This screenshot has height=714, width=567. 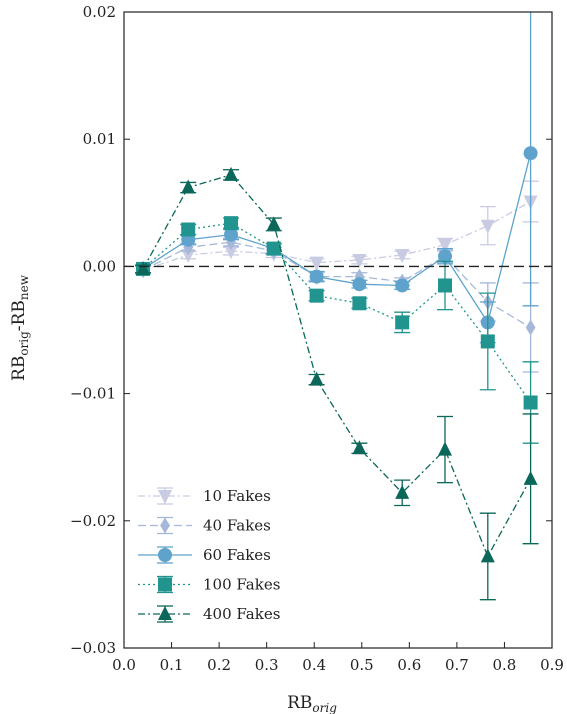 I want to click on legend-item: 60 Fakes, so click(x=204, y=555).